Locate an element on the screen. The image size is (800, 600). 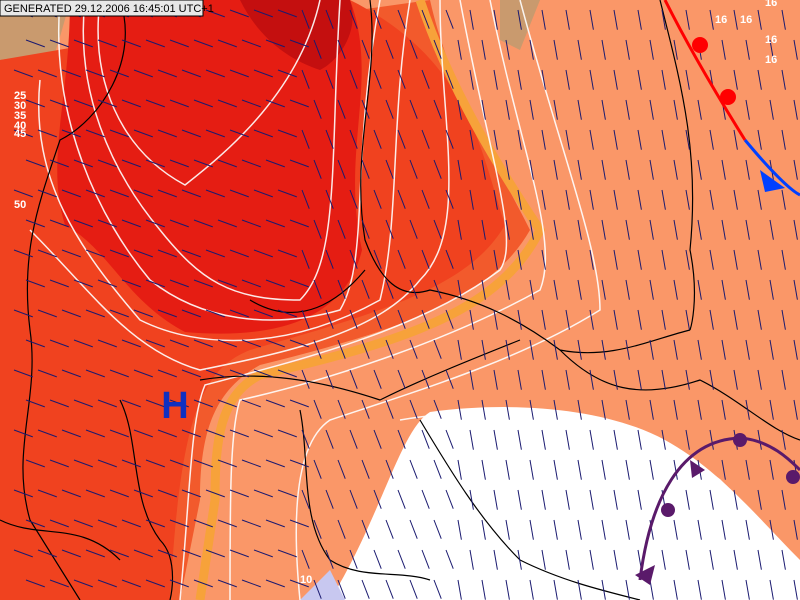
occluded-symbol is located at coordinates (668, 510).